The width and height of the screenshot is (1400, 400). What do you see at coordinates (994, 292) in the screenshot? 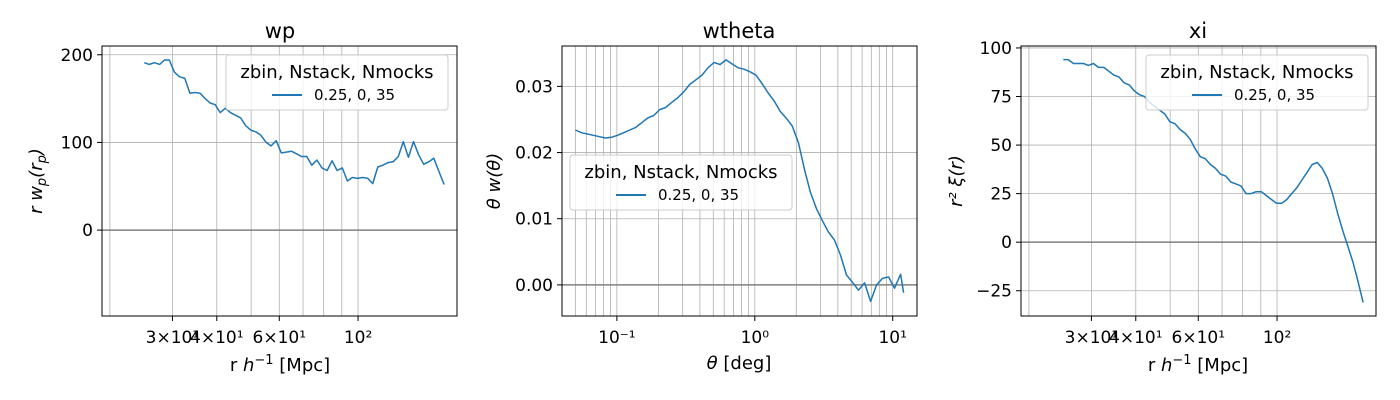
I see `xi-y-tick-label: −25` at bounding box center [994, 292].